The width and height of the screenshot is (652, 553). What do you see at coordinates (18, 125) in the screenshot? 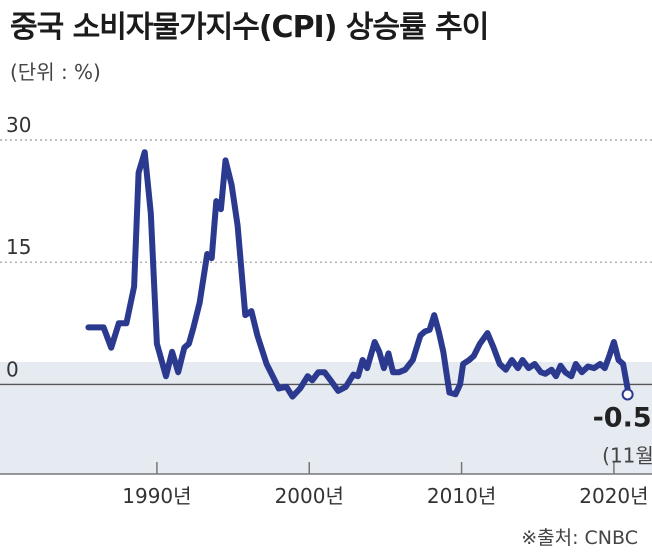
I see `y-tick-label: 30` at bounding box center [18, 125].